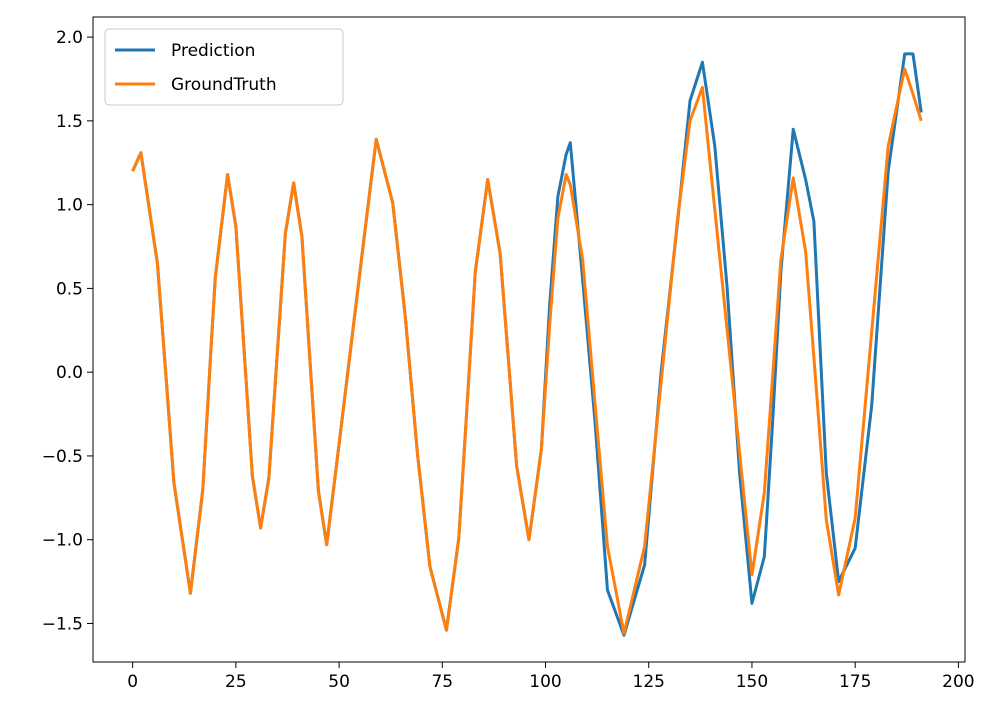 The height and width of the screenshot is (721, 997). What do you see at coordinates (224, 67) in the screenshot?
I see `legend-box` at bounding box center [224, 67].